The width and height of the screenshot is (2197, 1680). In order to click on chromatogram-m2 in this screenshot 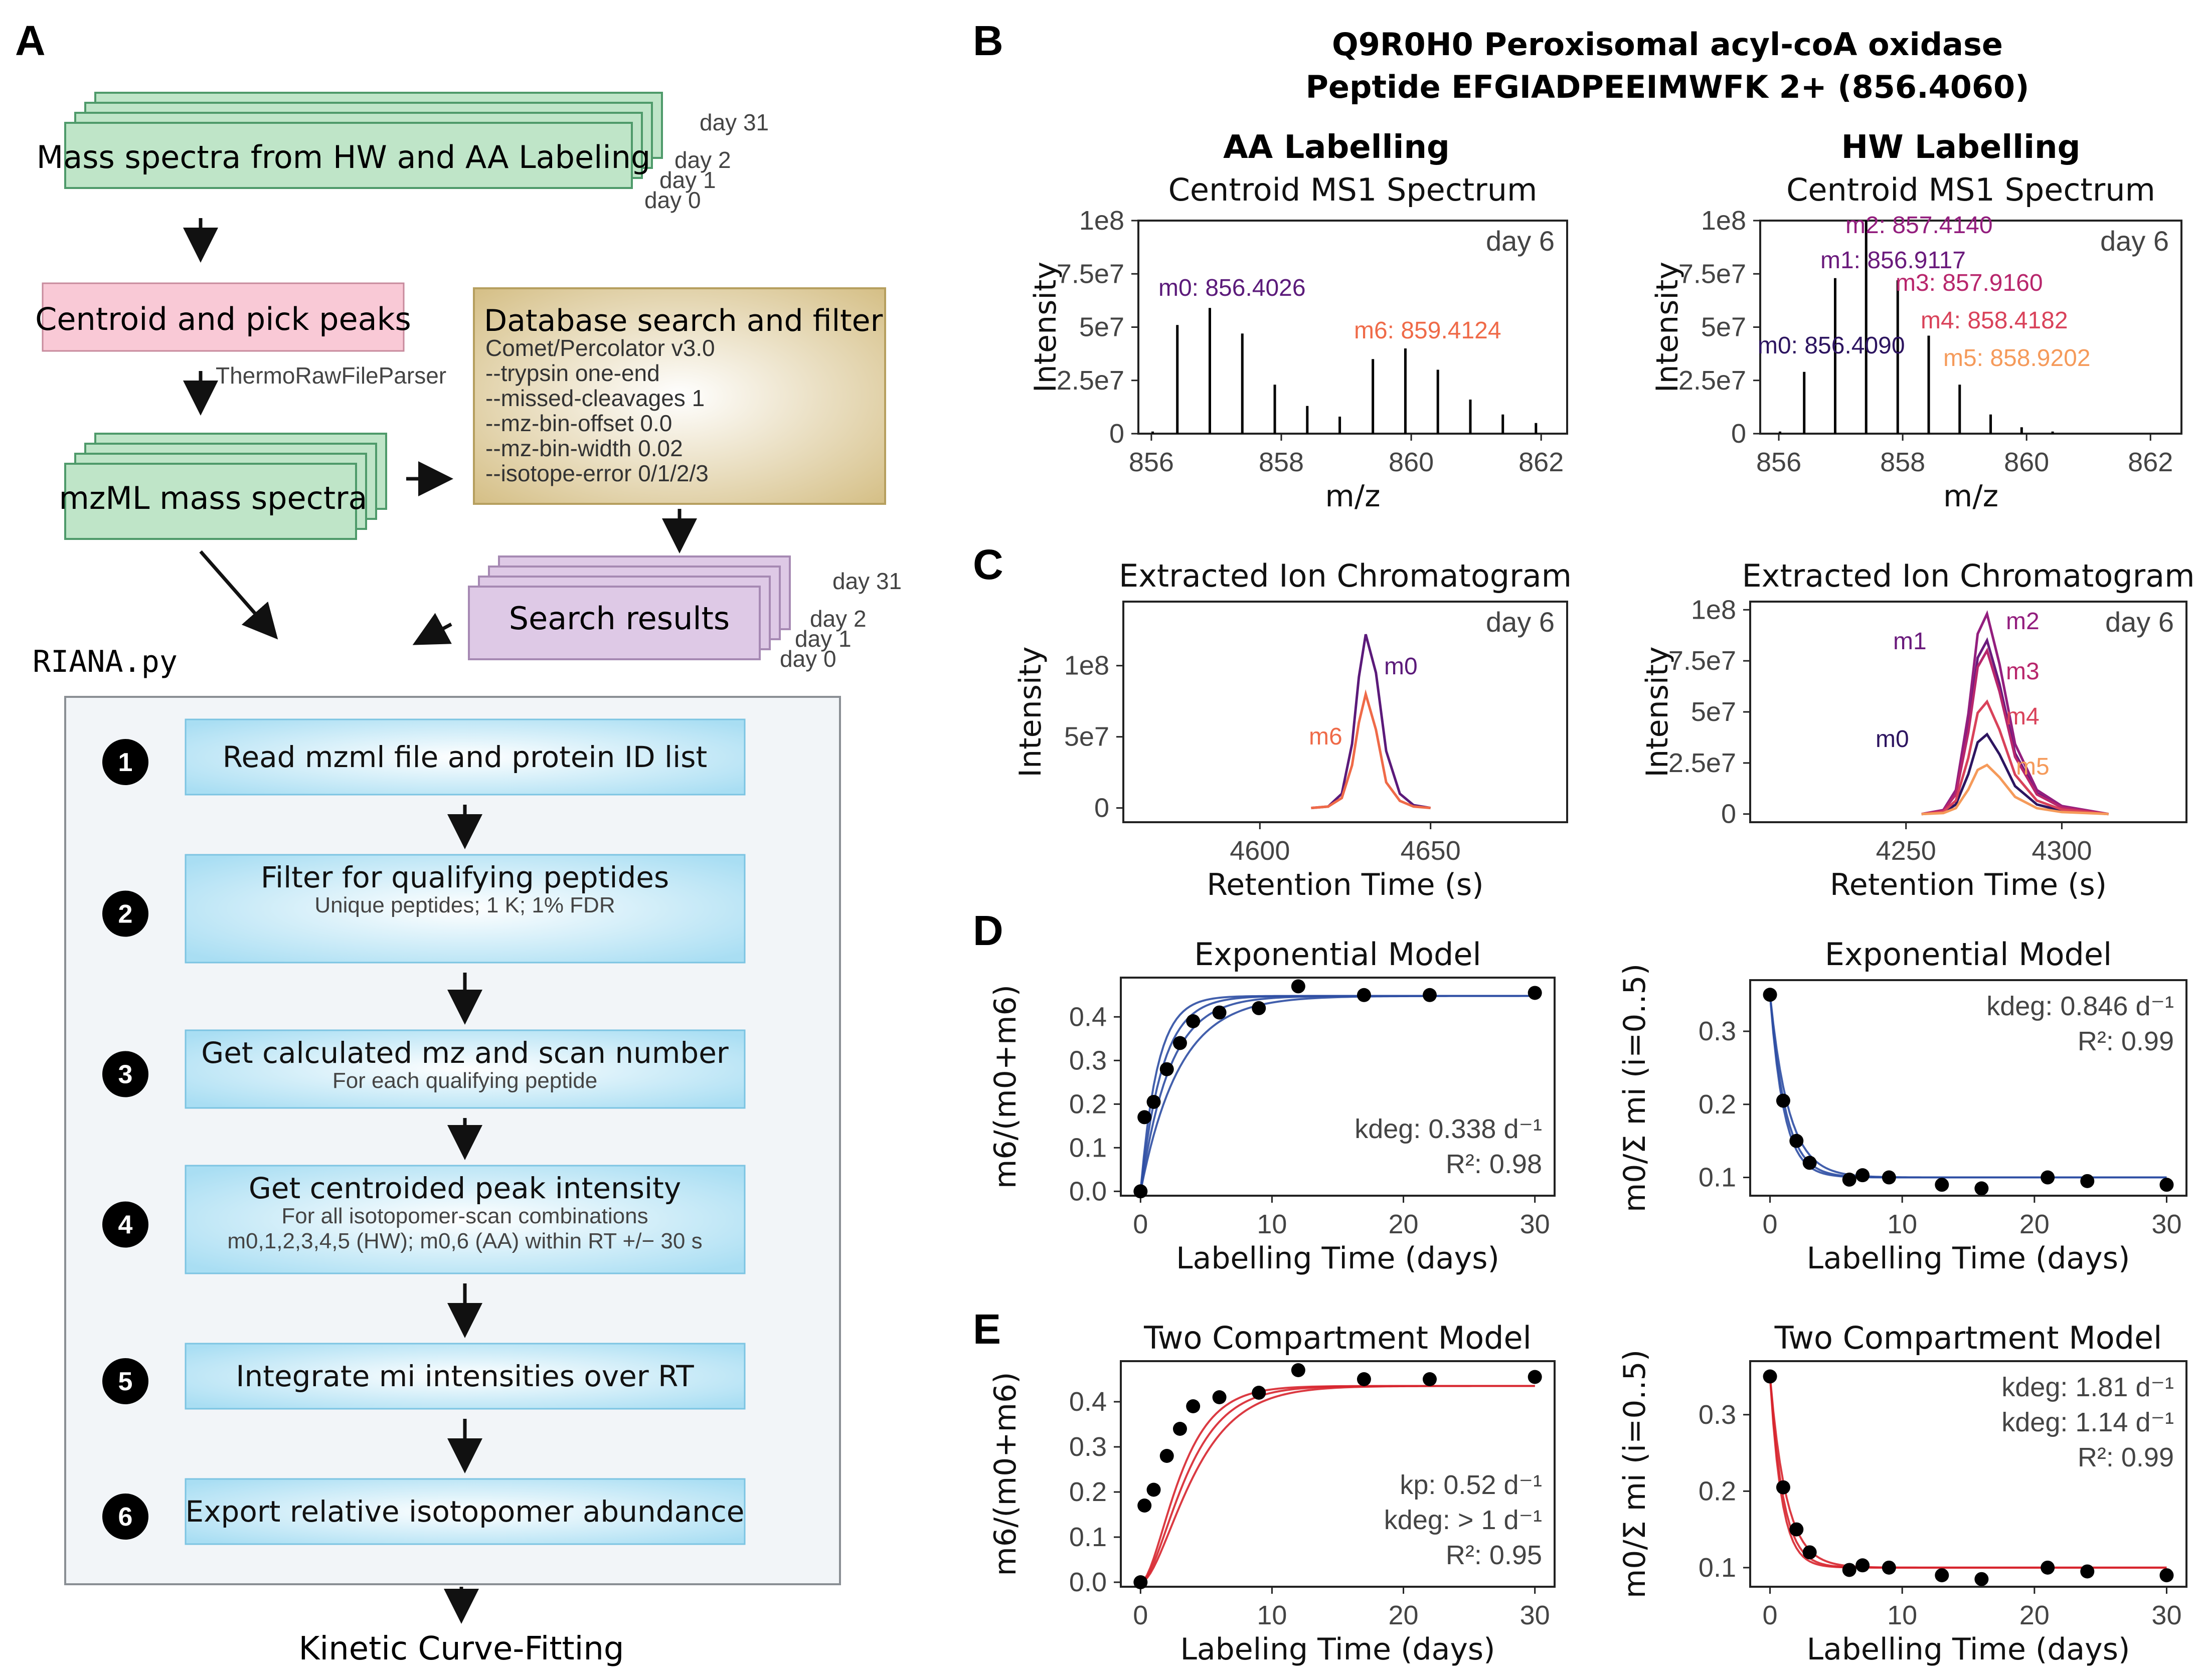, I will do `click(2015, 713)`.